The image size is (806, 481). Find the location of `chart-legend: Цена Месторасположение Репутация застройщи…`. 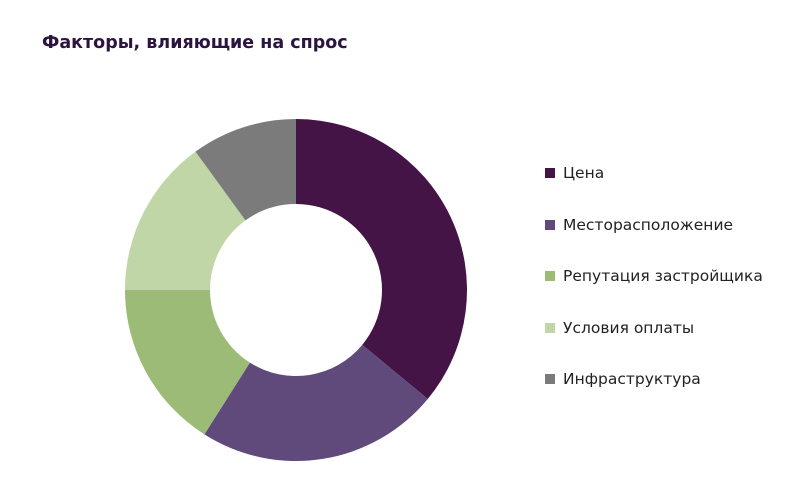

chart-legend: Цена Месторасположение Репутация застройщи… is located at coordinates (654, 289).